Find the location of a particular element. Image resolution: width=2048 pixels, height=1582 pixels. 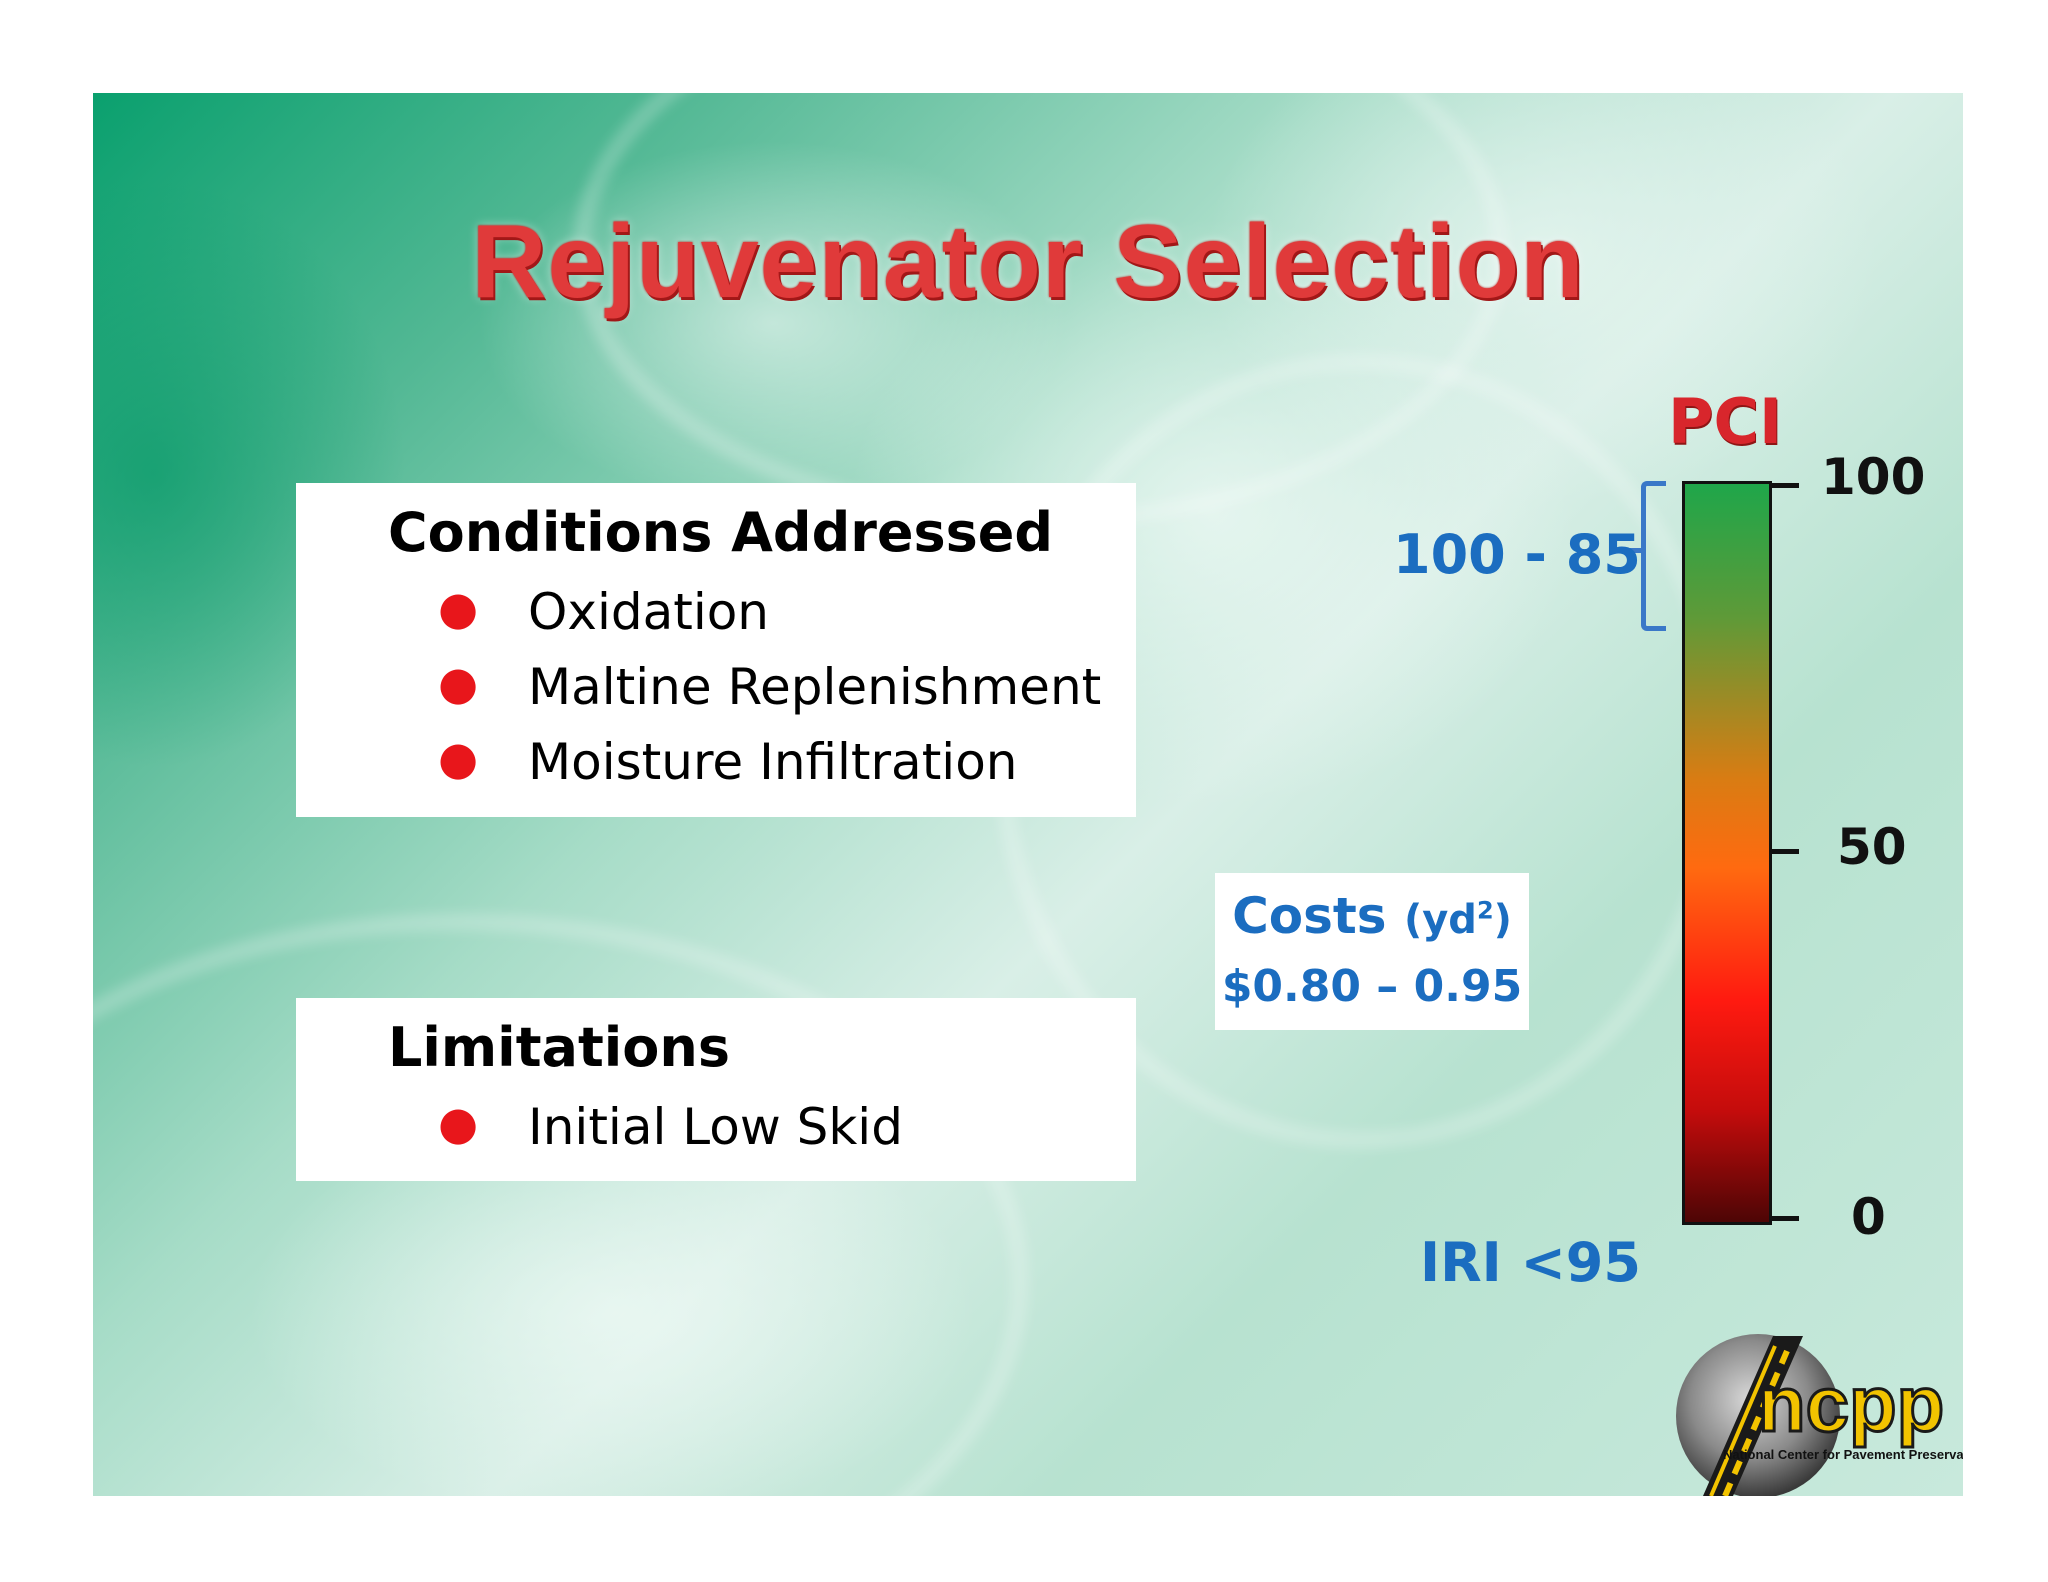

costs-unit: (yd2) is located at coordinates (1458, 920).